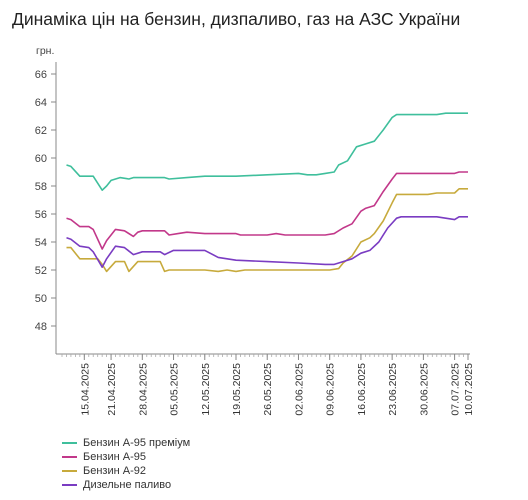 This screenshot has width=528, height=500. Describe the element at coordinates (41, 159) in the screenshot. I see `y-tick-label: 60` at that location.